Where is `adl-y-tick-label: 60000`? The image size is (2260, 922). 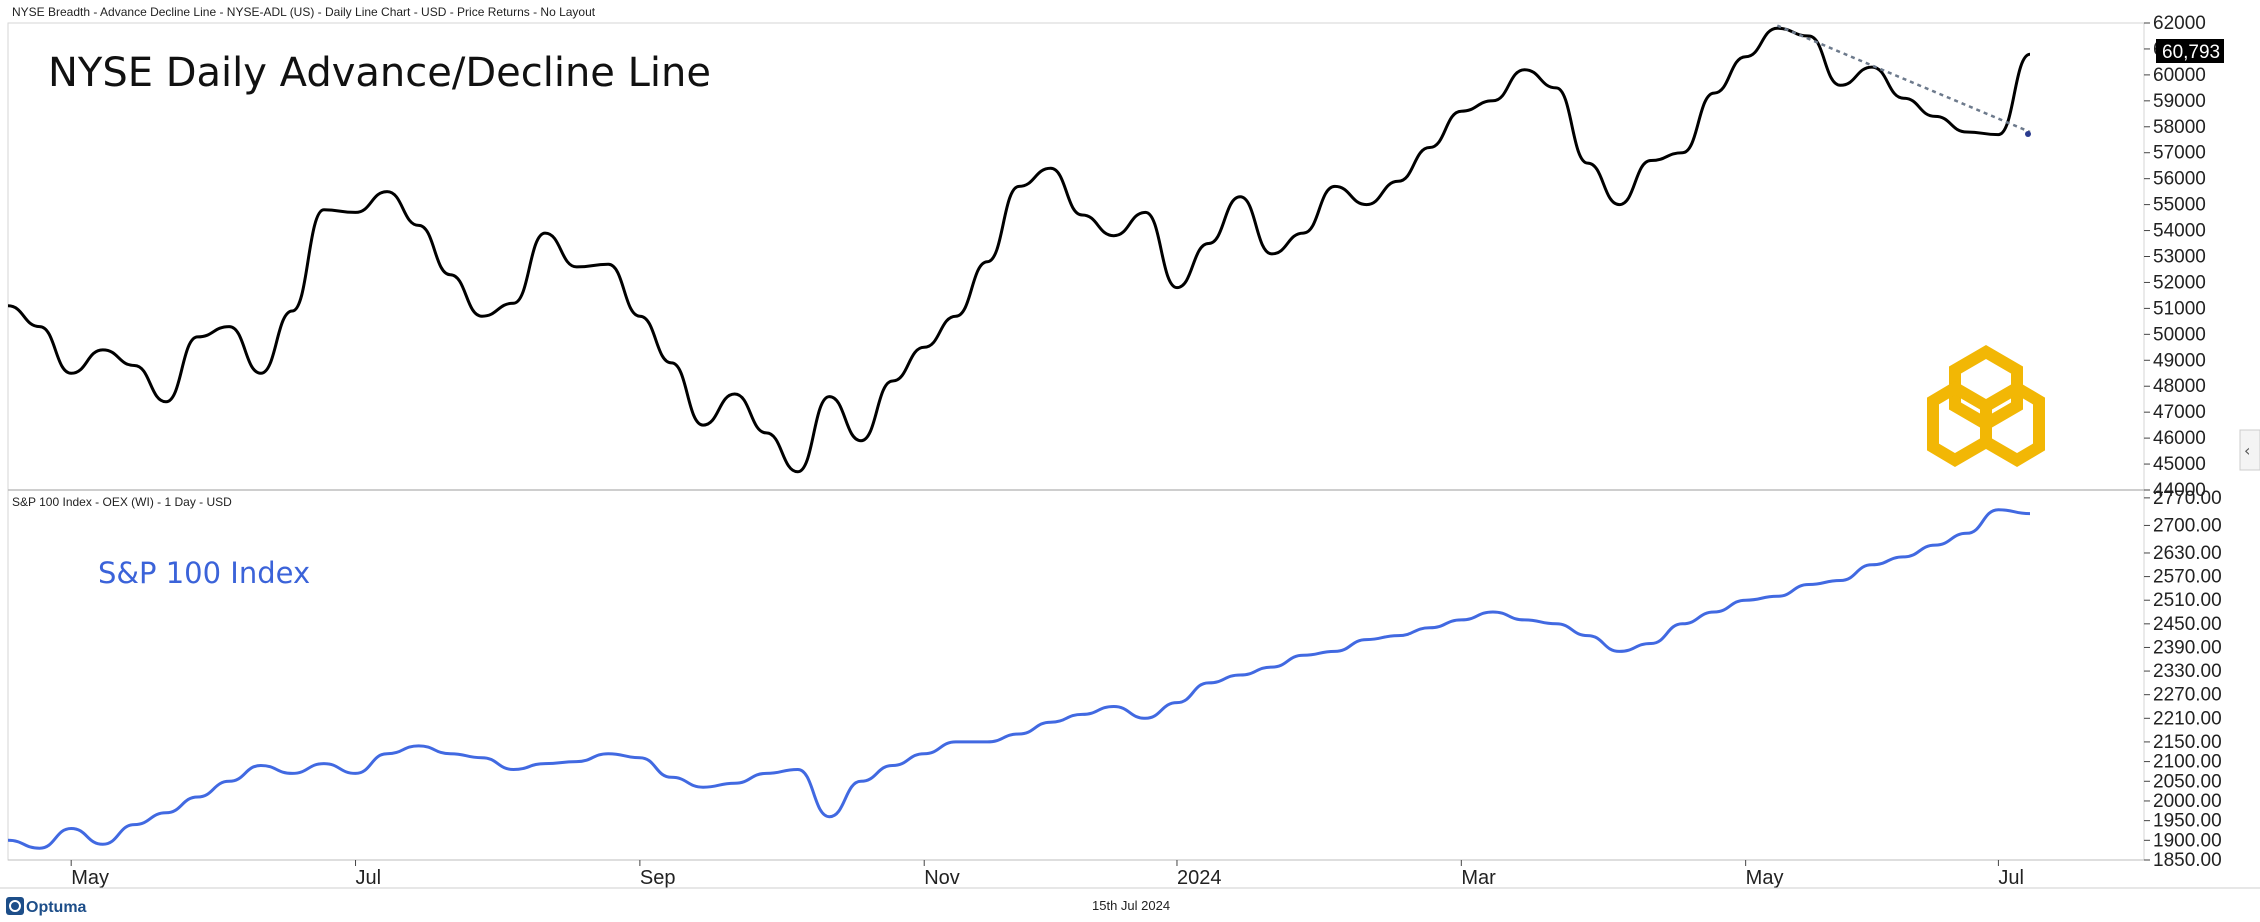 adl-y-tick-label: 60000 is located at coordinates (2179, 75).